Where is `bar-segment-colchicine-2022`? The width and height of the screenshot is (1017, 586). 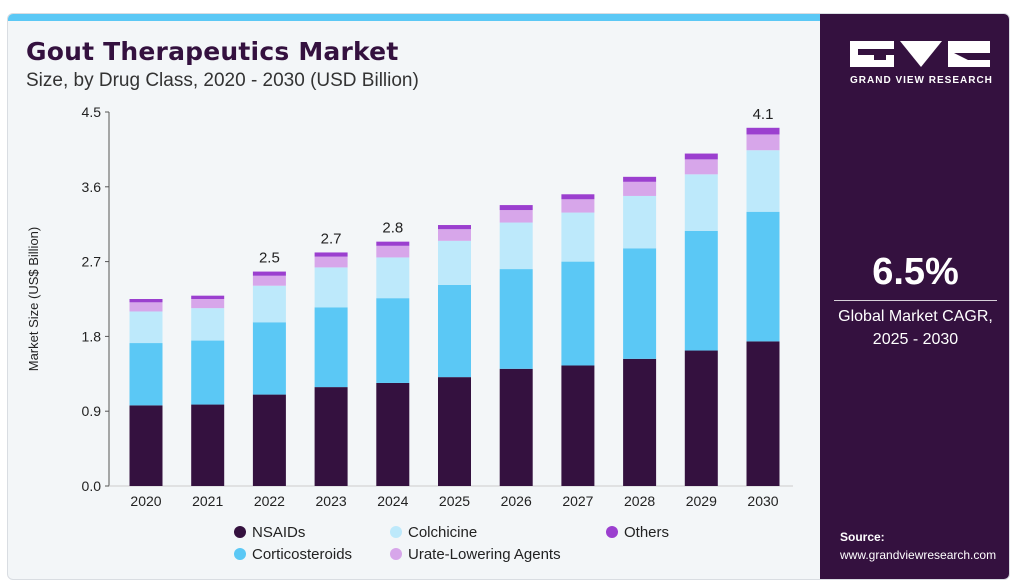 bar-segment-colchicine-2022 is located at coordinates (269, 304).